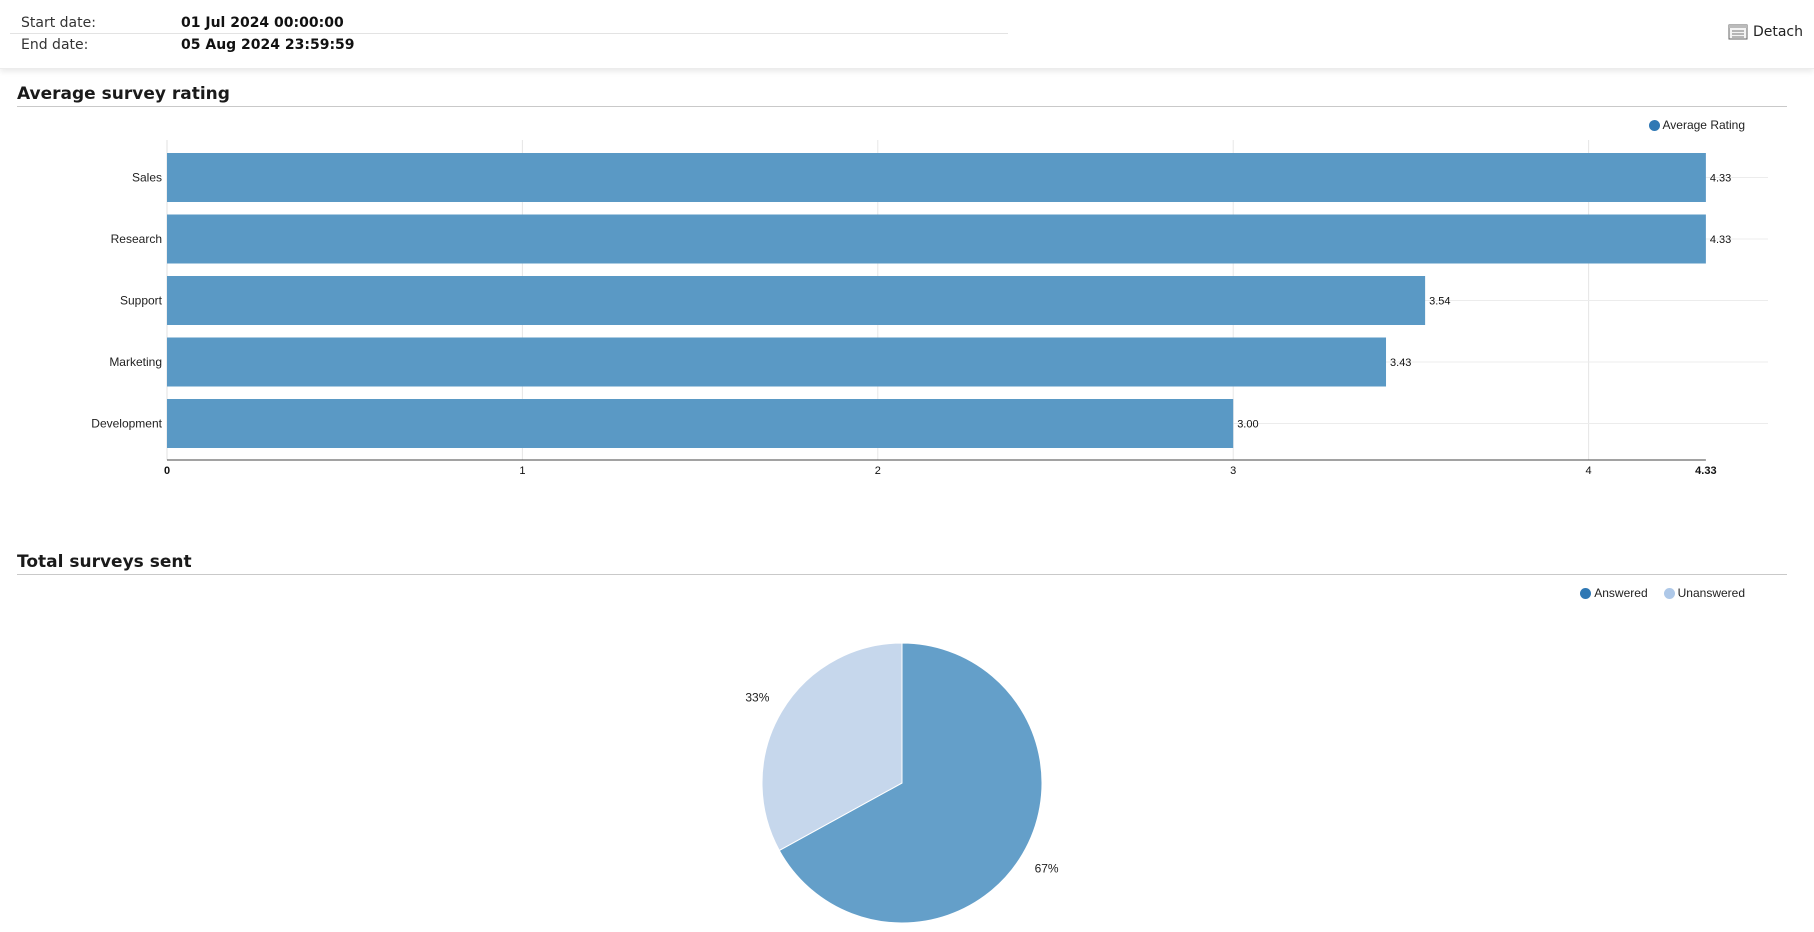 The height and width of the screenshot is (932, 1814). What do you see at coordinates (1777, 32) in the screenshot?
I see `detach-label: Detach` at bounding box center [1777, 32].